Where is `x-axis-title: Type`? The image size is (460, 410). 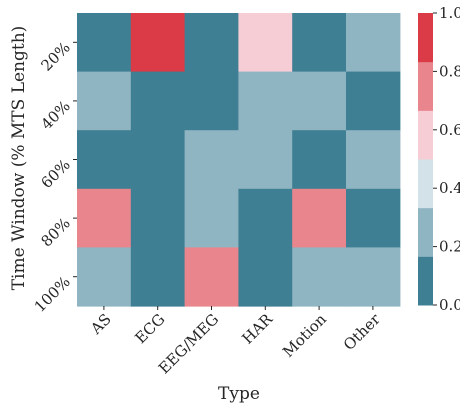 x-axis-title: Type is located at coordinates (239, 394).